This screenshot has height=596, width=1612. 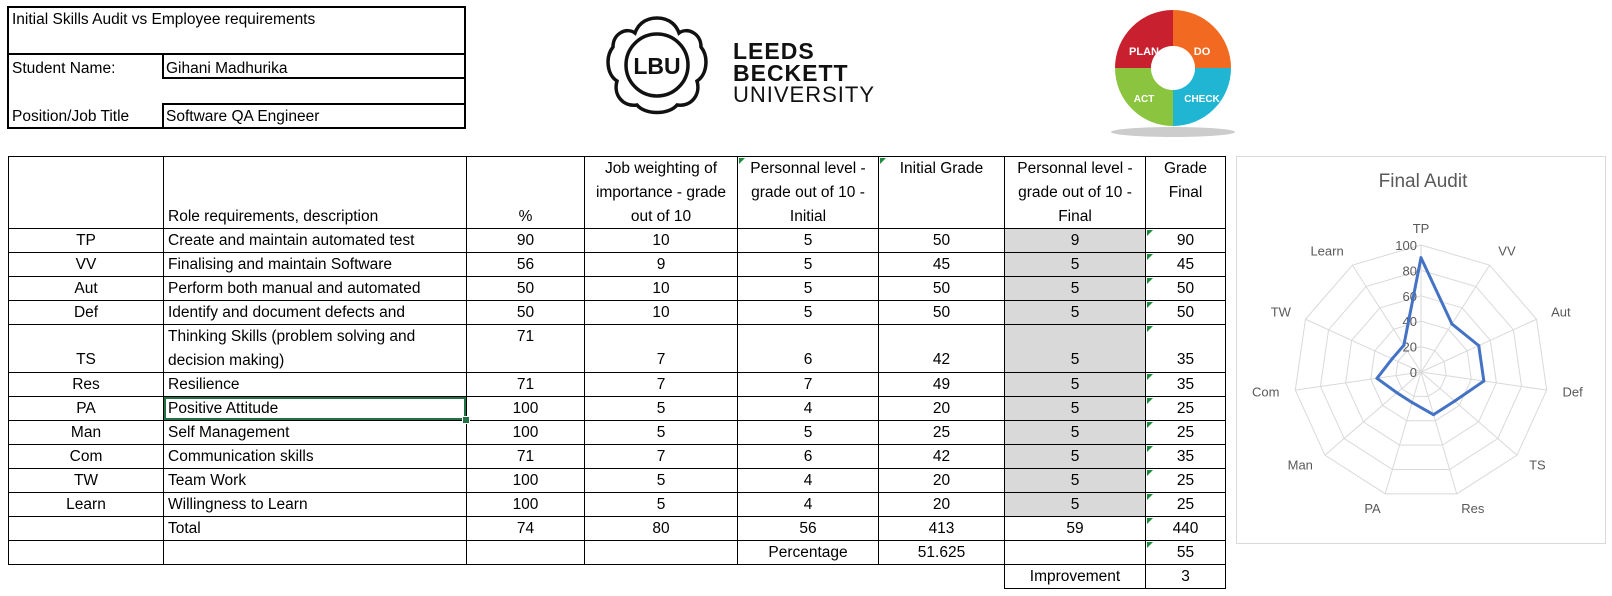 I want to click on total-percent: 74, so click(x=525, y=528).